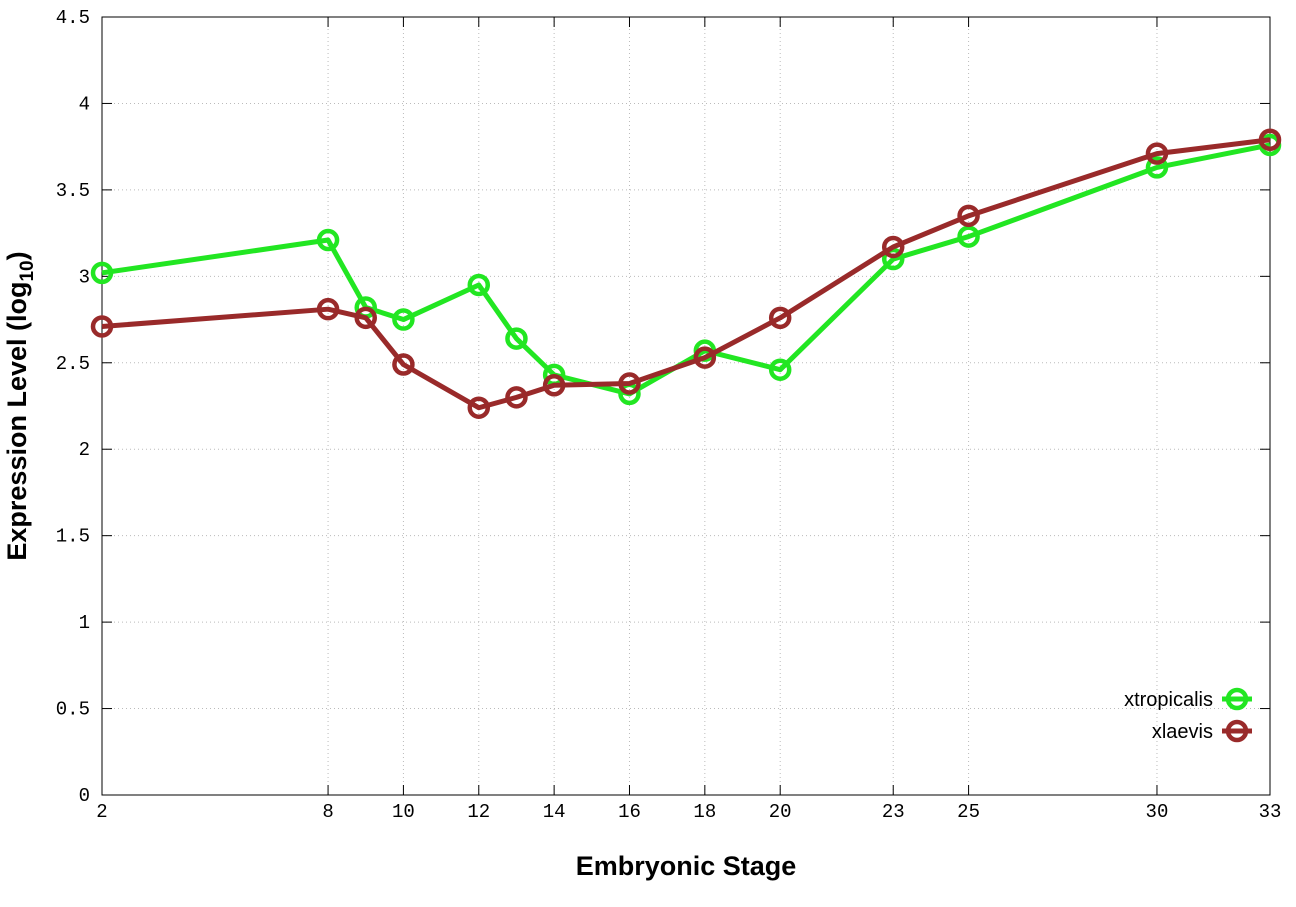  I want to click on y-axis-label: Expression Level (log10), so click(20, 405).